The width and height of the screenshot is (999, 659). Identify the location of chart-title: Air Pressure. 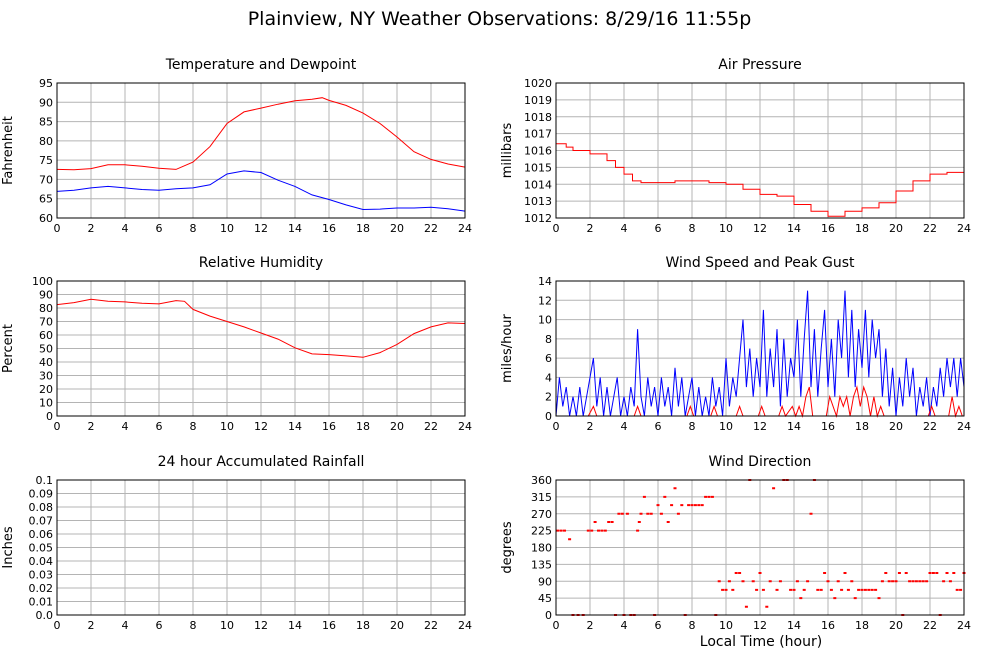
(759, 65).